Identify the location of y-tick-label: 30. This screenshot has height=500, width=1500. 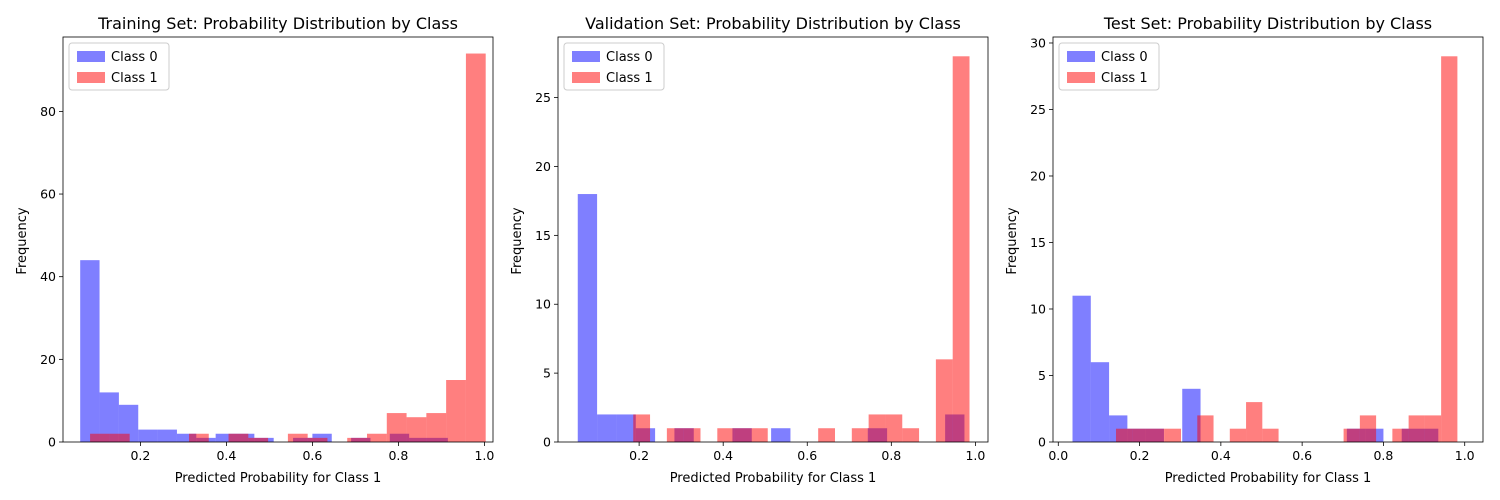
(1038, 42).